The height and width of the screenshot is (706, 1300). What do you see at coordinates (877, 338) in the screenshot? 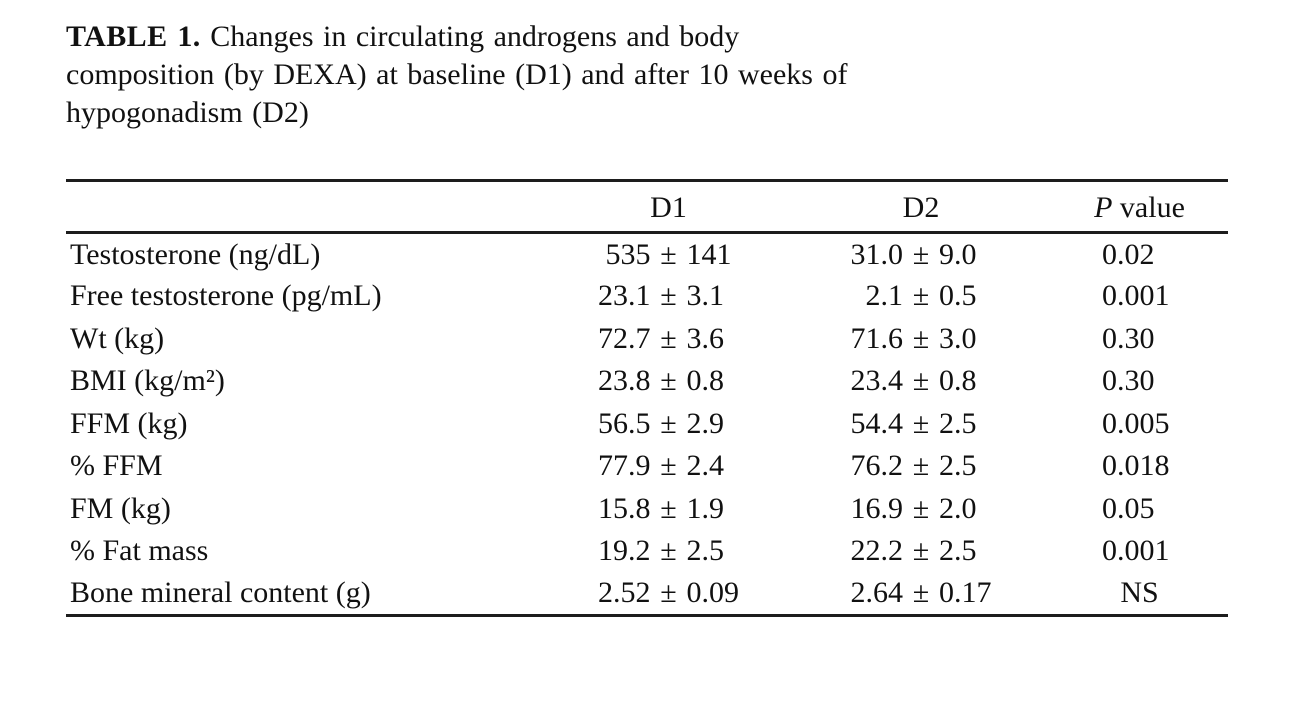
I see `mean-value: 71.6` at bounding box center [877, 338].